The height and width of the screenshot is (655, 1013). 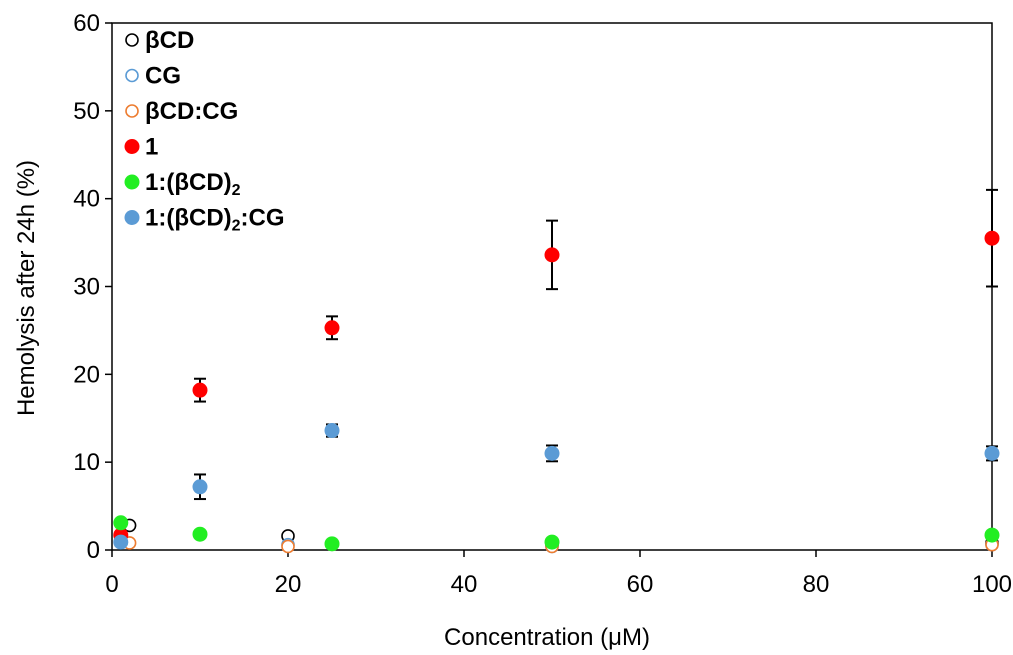 I want to click on legend-label-part: CG, so click(x=163, y=76).